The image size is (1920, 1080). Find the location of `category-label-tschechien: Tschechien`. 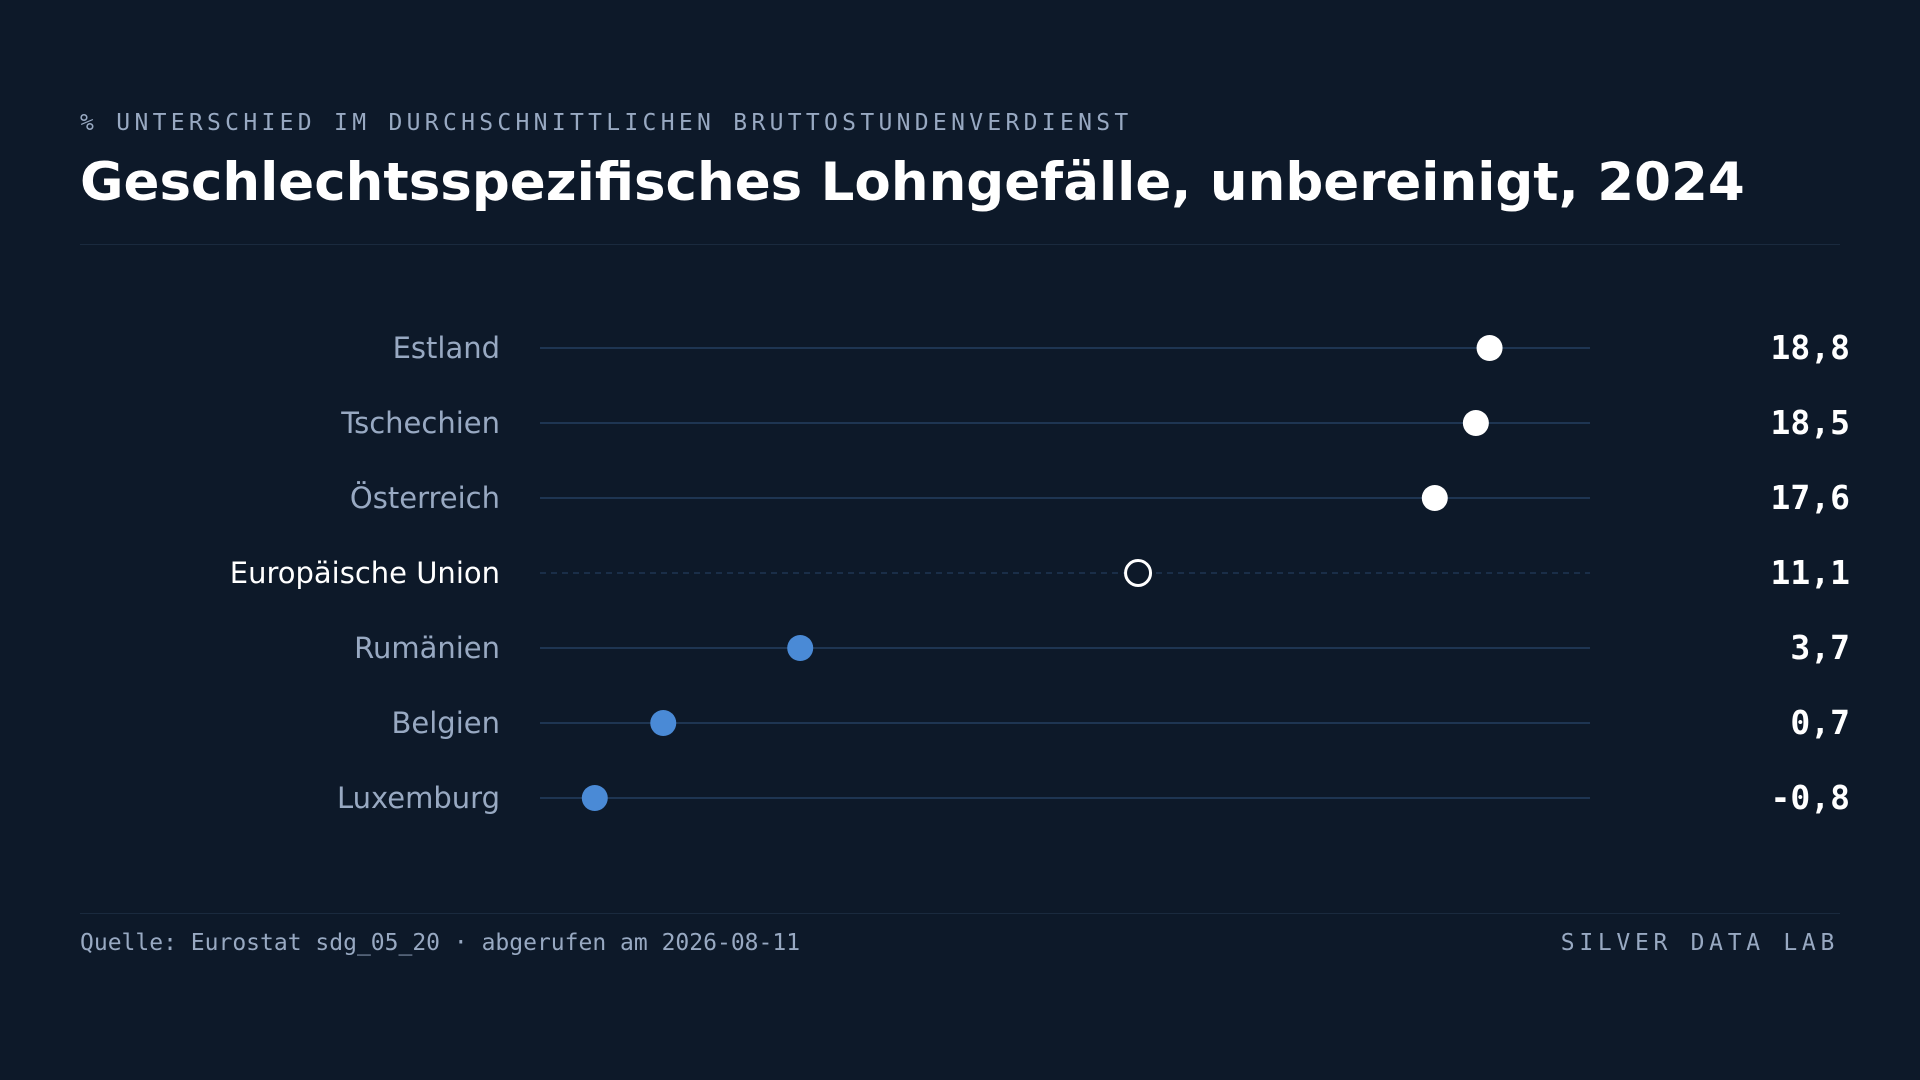

category-label-tschechien: Tschechien is located at coordinates (420, 423).